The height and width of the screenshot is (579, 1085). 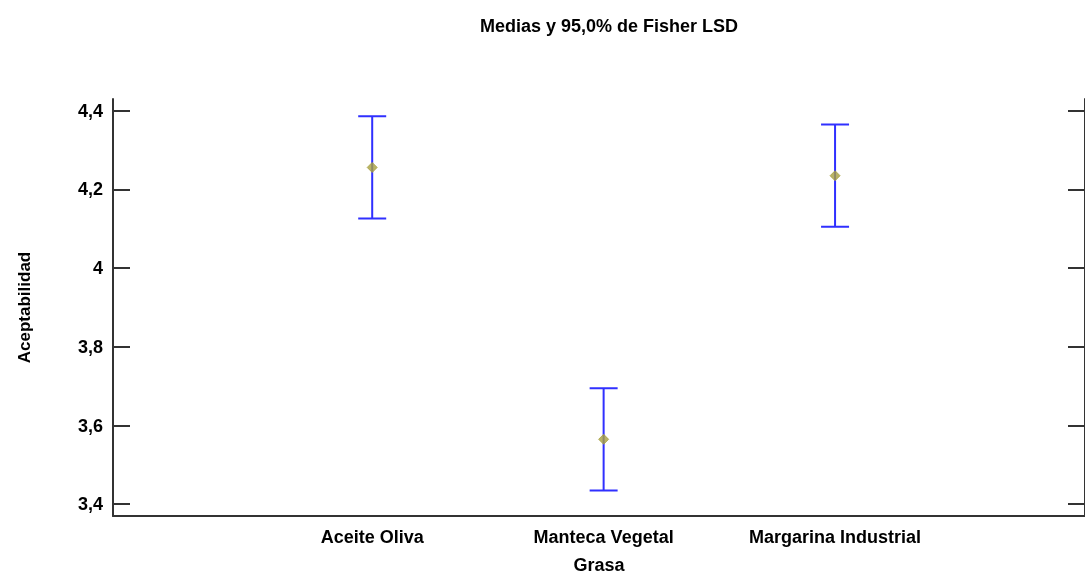 What do you see at coordinates (90, 189) in the screenshot?
I see `y-tick-label: 4,2` at bounding box center [90, 189].